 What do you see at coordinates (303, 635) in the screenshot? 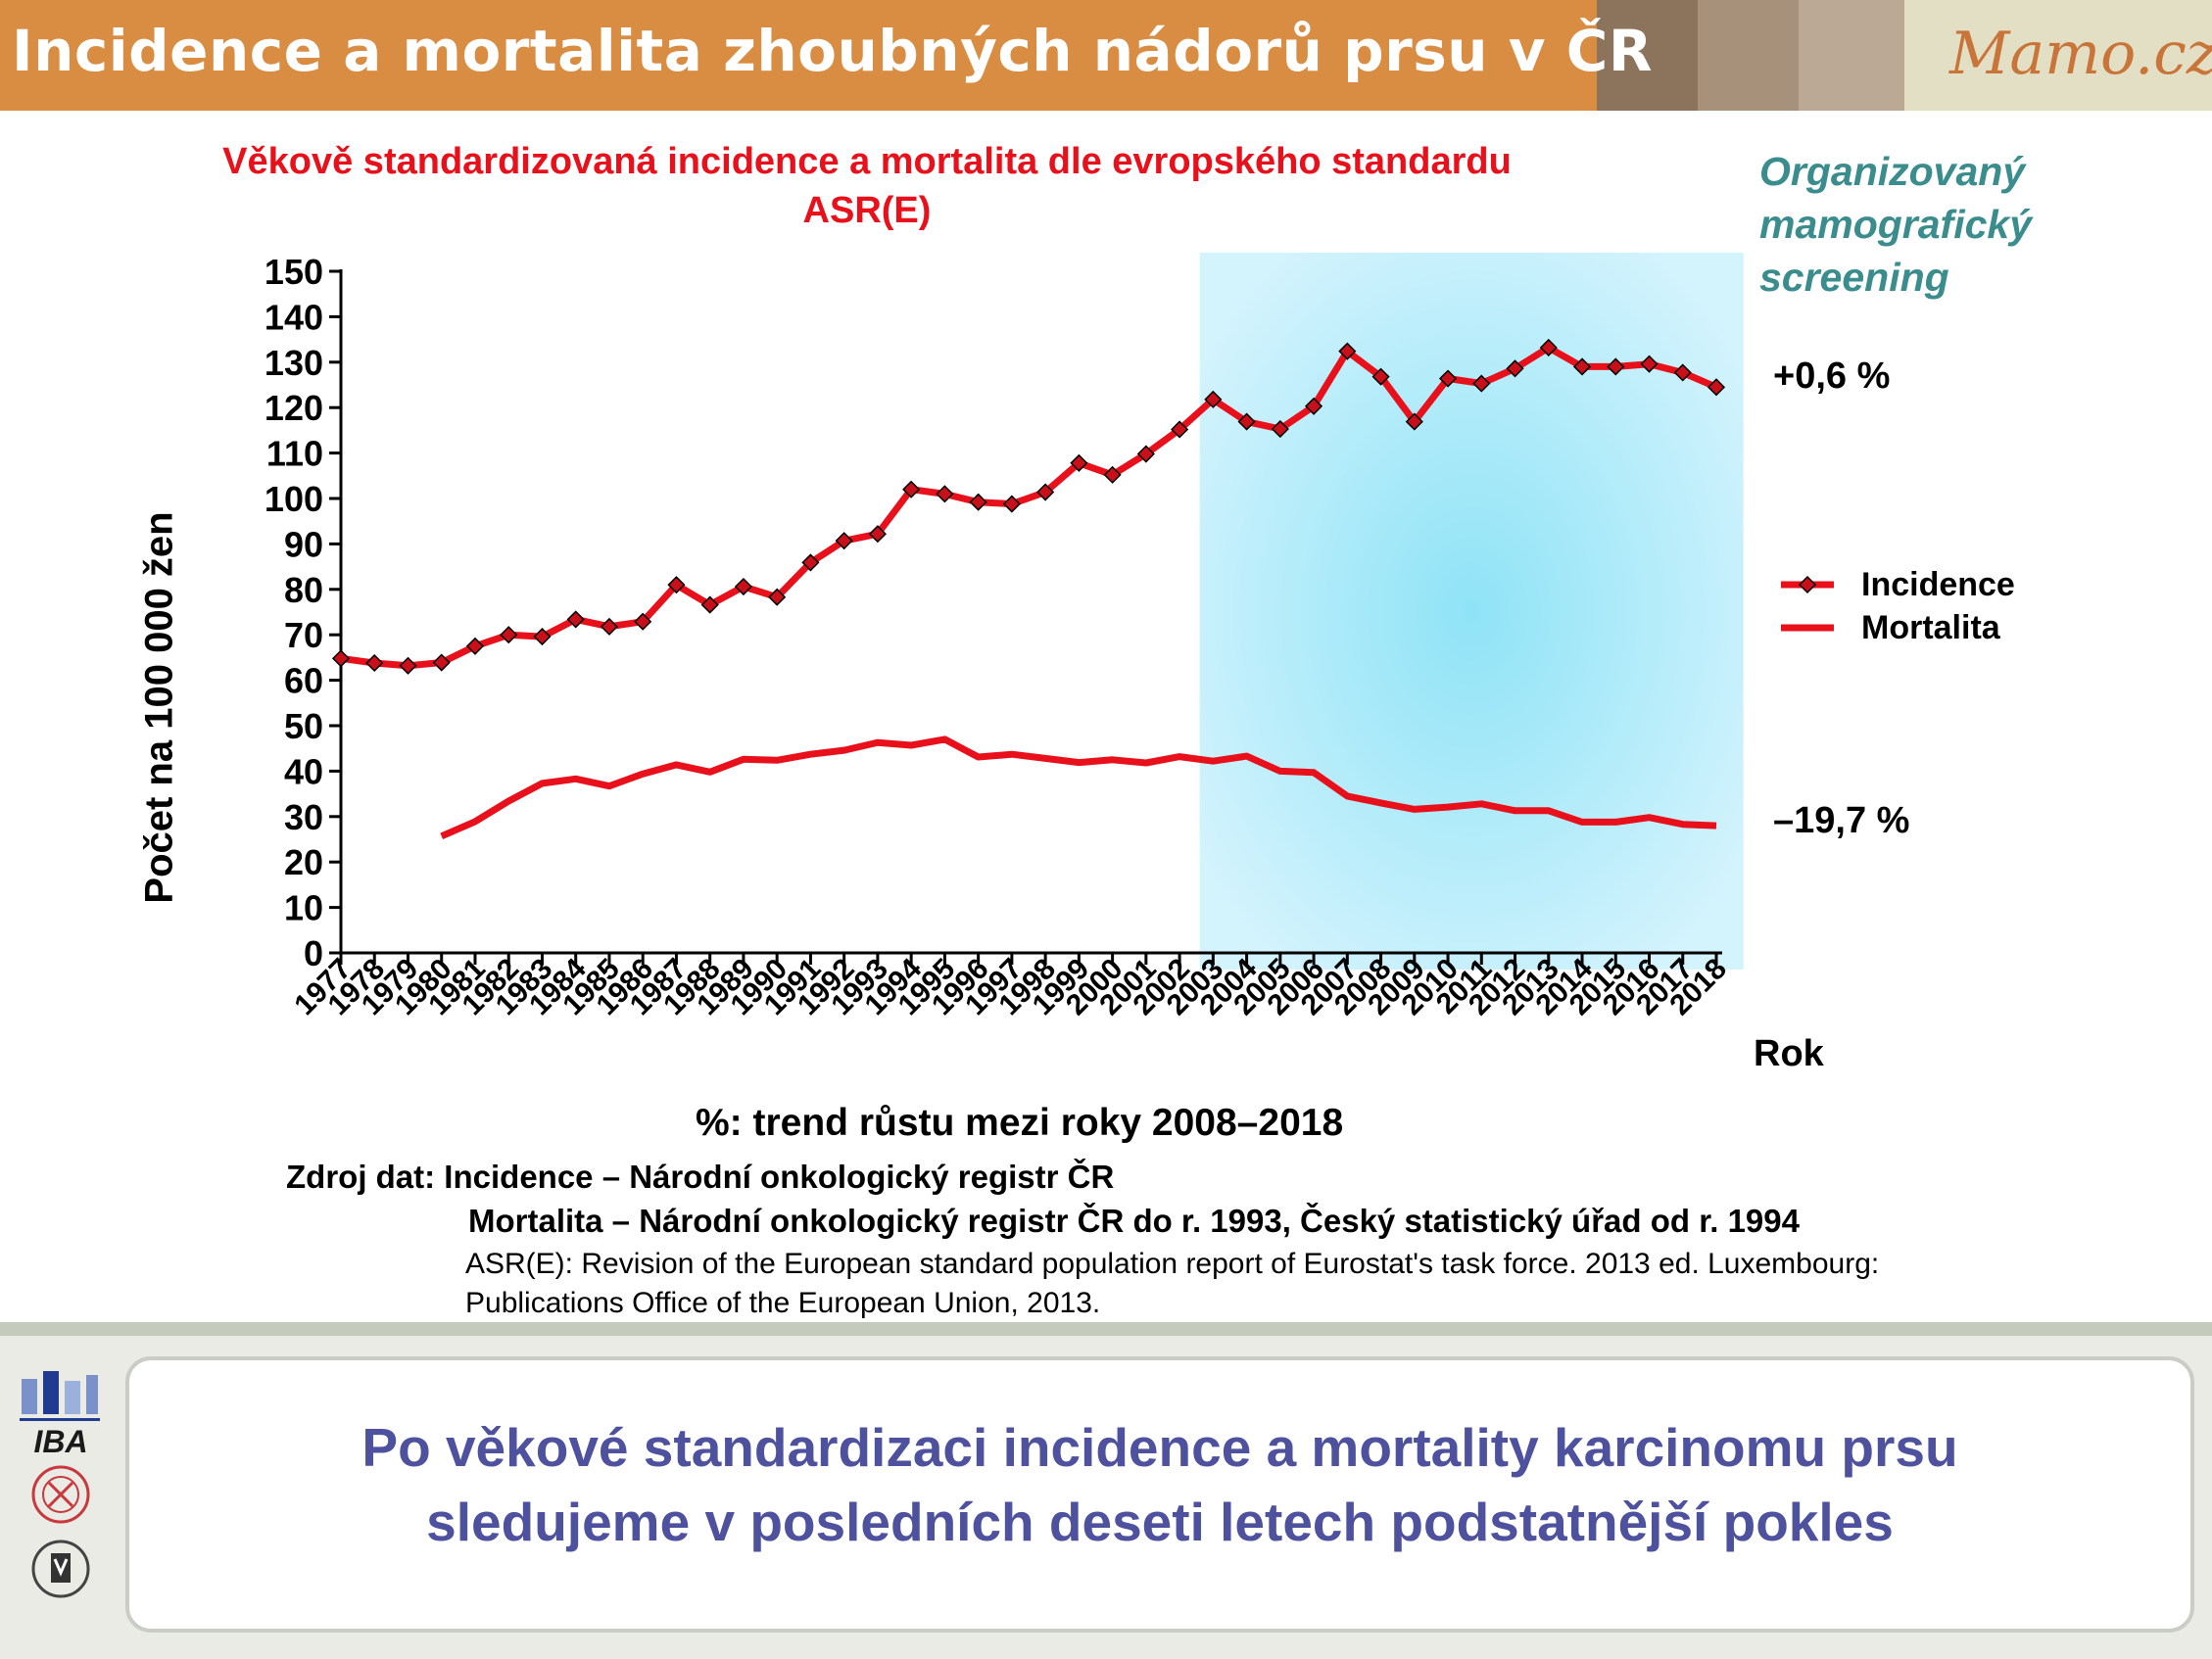
I see `y-tick-label: 70` at bounding box center [303, 635].